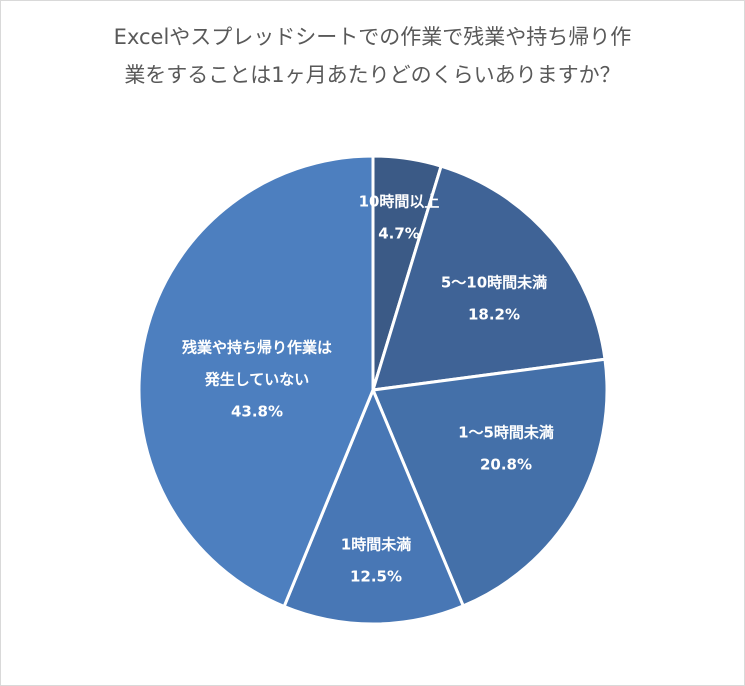 Image resolution: width=745 pixels, height=686 pixels. What do you see at coordinates (494, 299) in the screenshot?
I see `data-label-2: 5〜10時間未満 18.2%` at bounding box center [494, 299].